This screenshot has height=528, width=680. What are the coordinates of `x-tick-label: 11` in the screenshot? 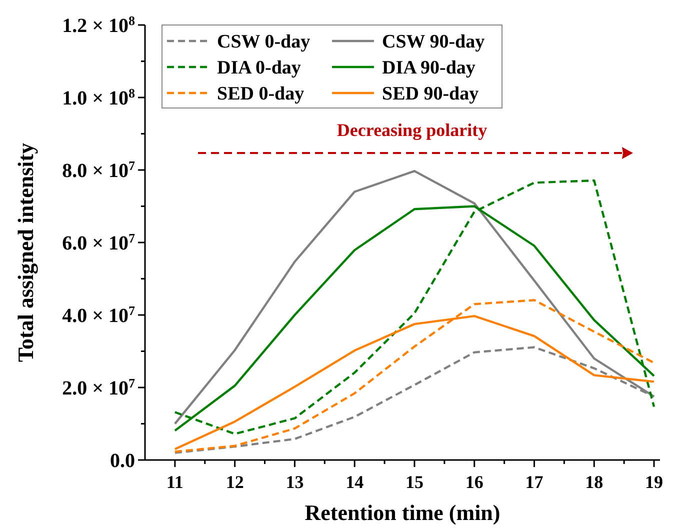 It's located at (175, 482).